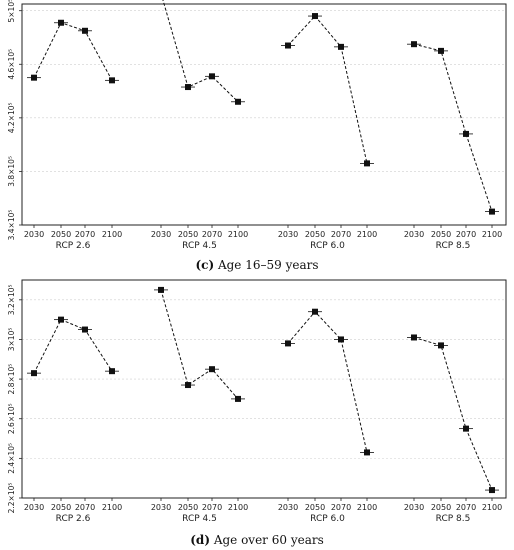  What do you see at coordinates (11, 379) in the screenshot?
I see `y-tick-label: 2.8×10⁵` at bounding box center [11, 379].